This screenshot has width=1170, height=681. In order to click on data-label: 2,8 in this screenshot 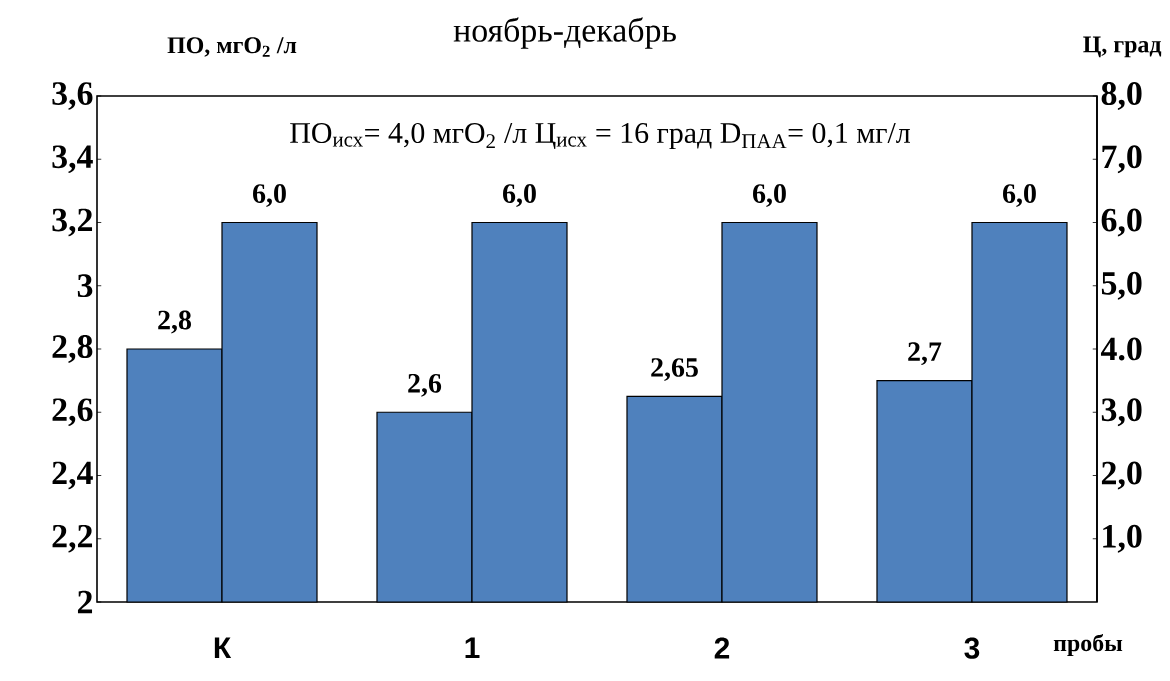, I will do `click(174, 322)`.